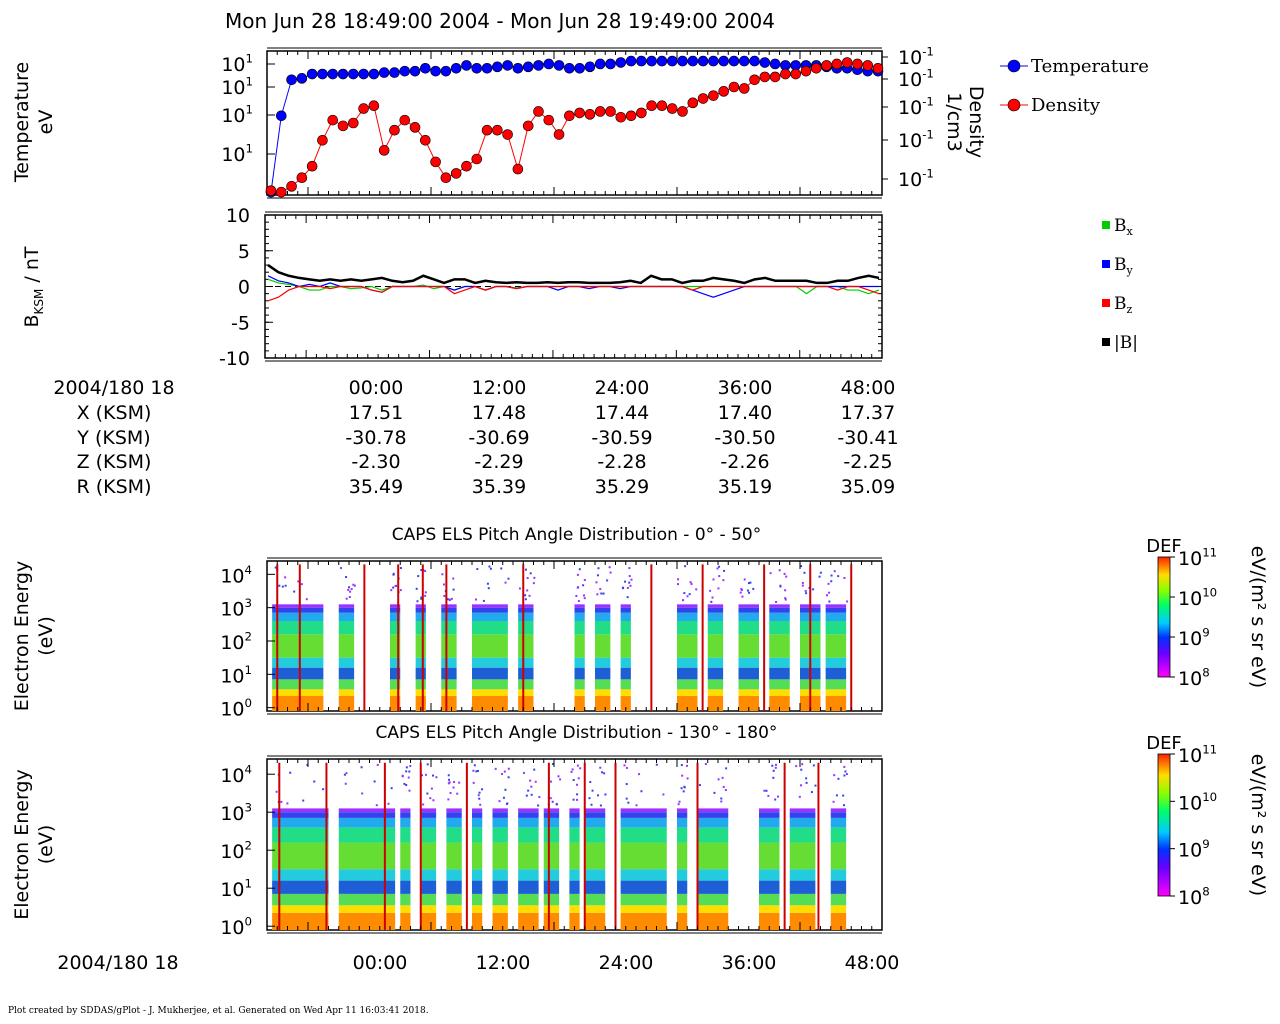  Describe the element at coordinates (244, 288) in the screenshot. I see `mag-ytick-label: 0` at that location.